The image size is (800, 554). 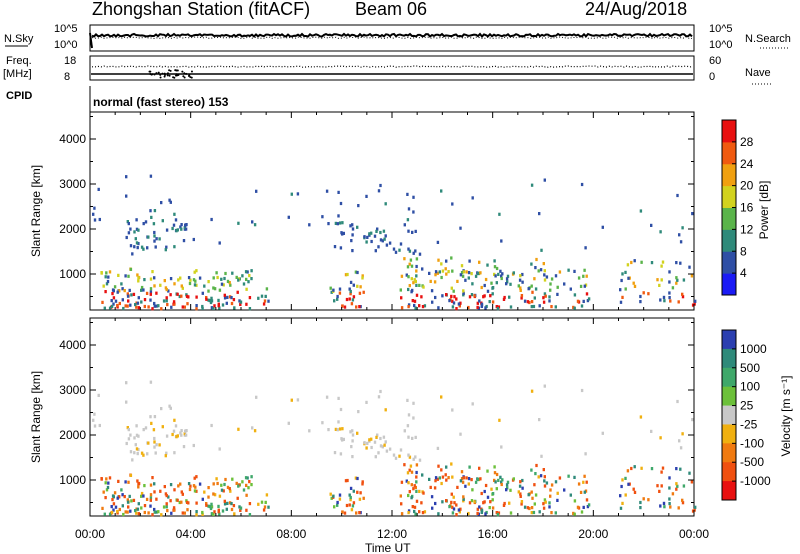 I want to click on station-title: Zhongshan Station (fitACF), so click(x=201, y=9).